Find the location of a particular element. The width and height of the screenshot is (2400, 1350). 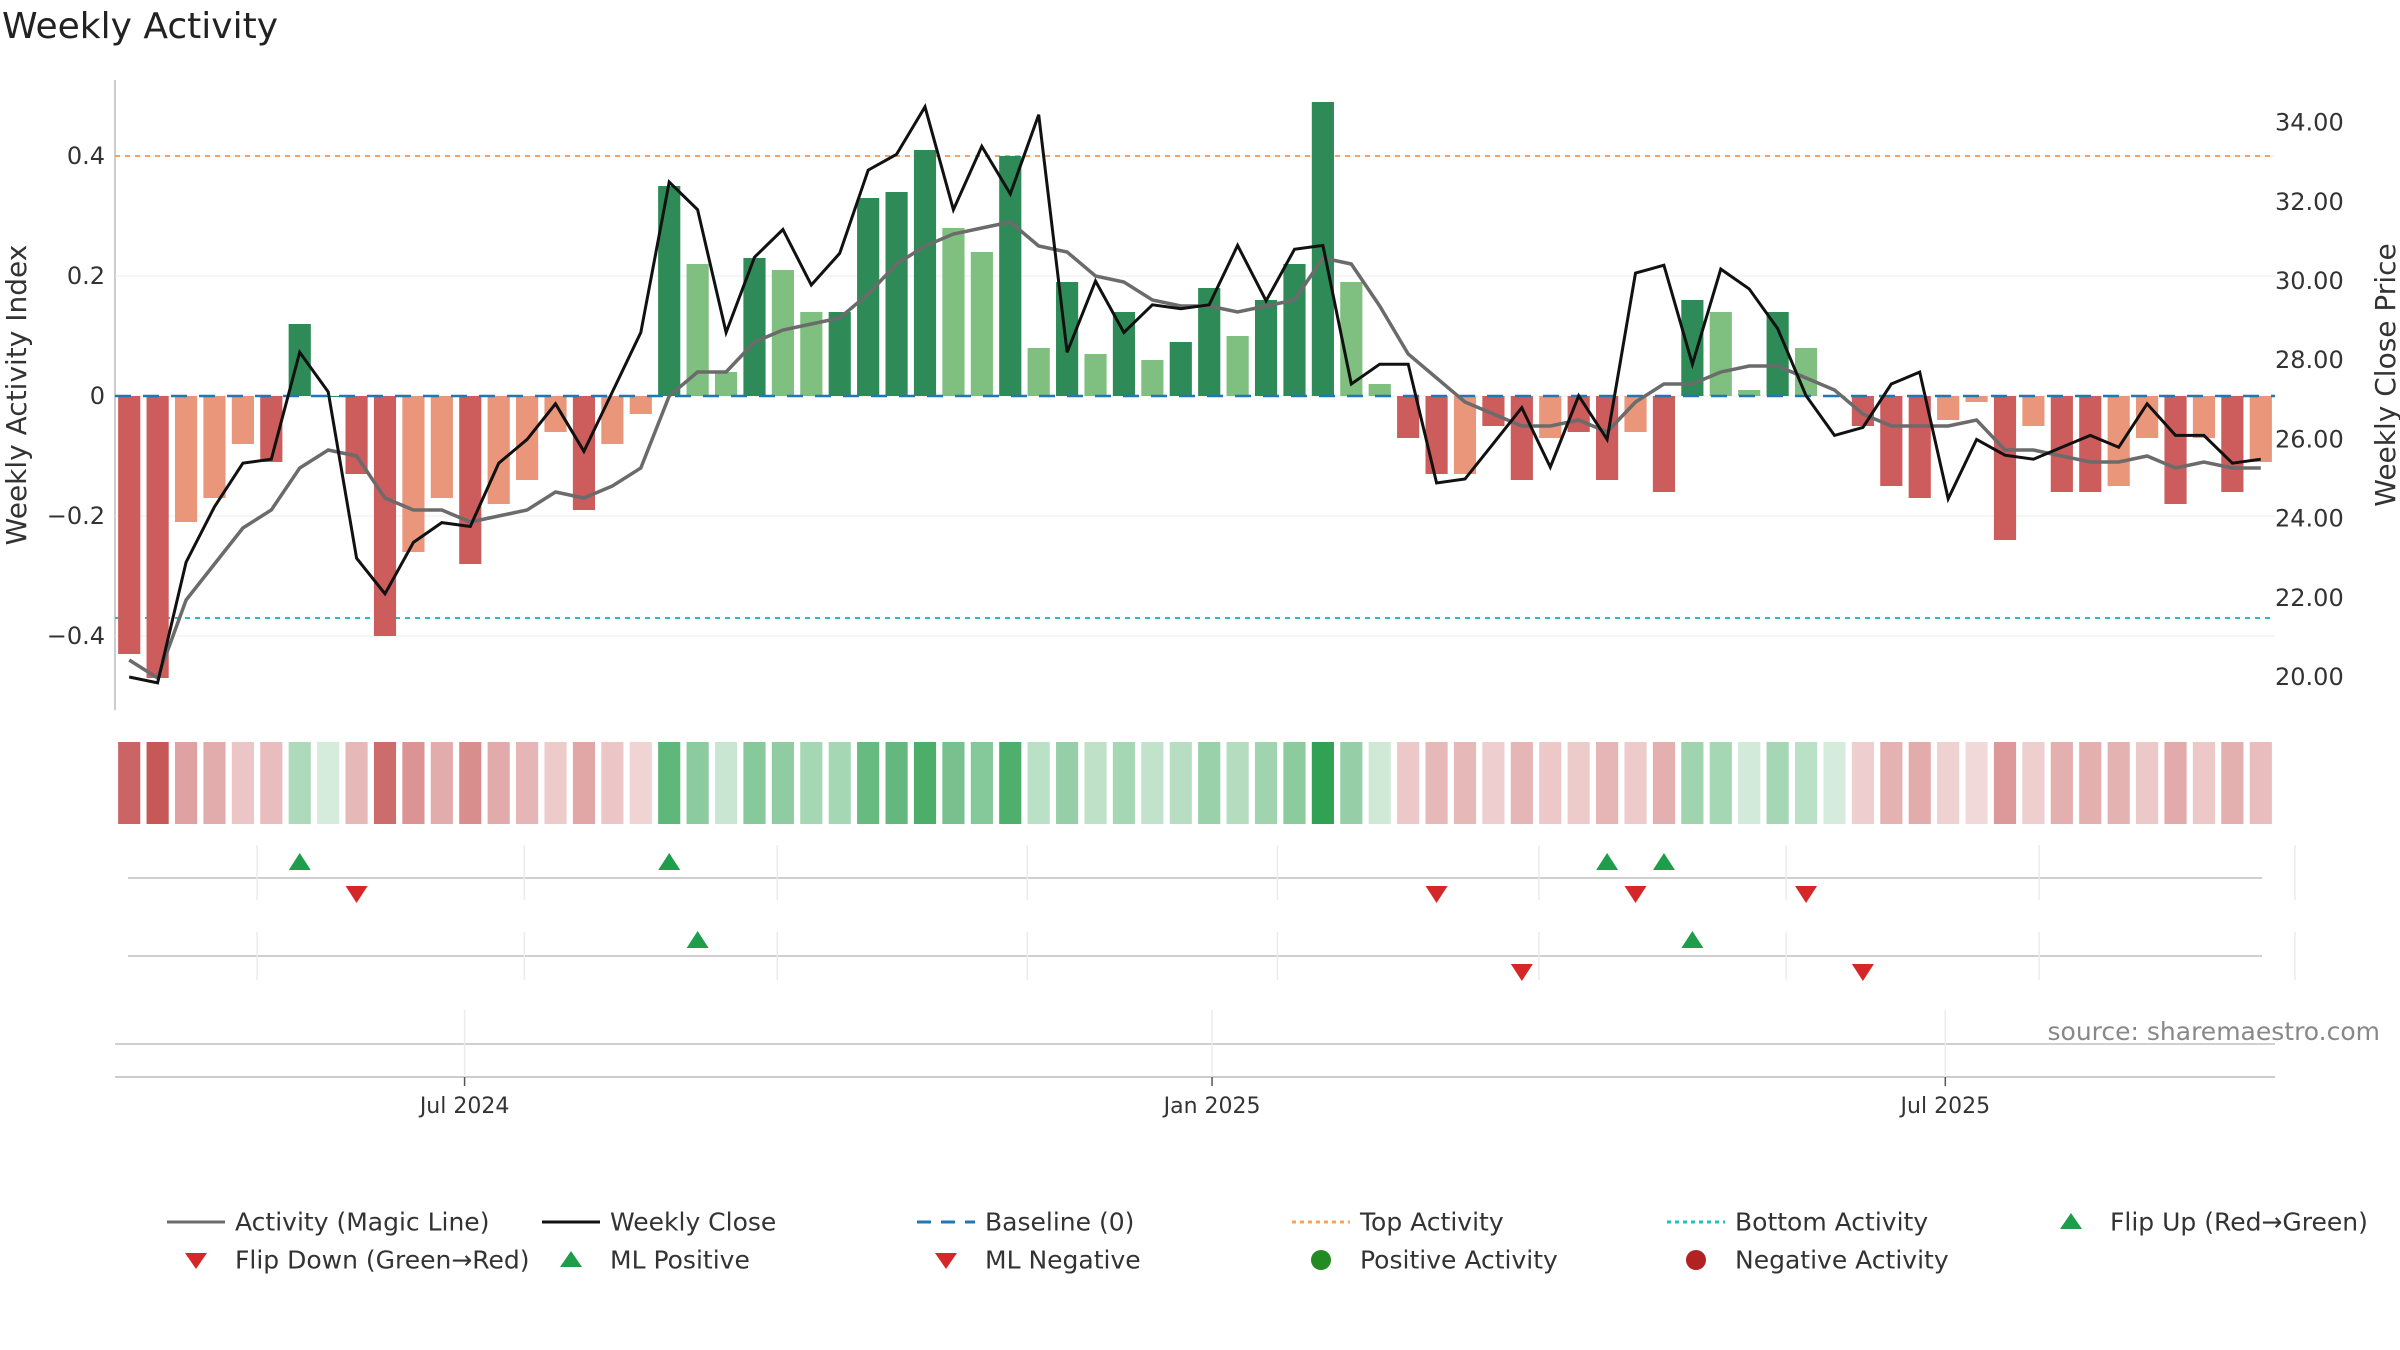

legend-label: Top Activity is located at coordinates (1432, 1222).